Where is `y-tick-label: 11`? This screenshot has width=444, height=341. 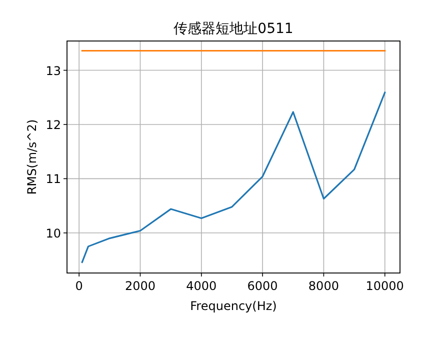
y-tick-label: 11 is located at coordinates (53, 179).